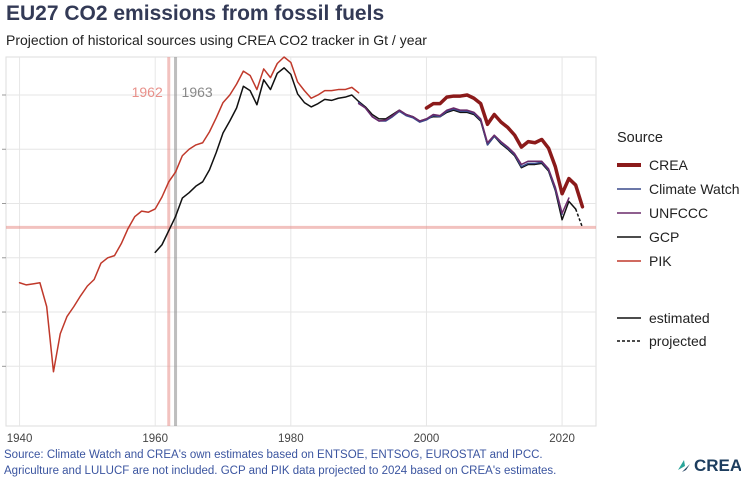 This screenshot has height=486, width=741. I want to click on legend-item-crea: CREA, so click(652, 165).